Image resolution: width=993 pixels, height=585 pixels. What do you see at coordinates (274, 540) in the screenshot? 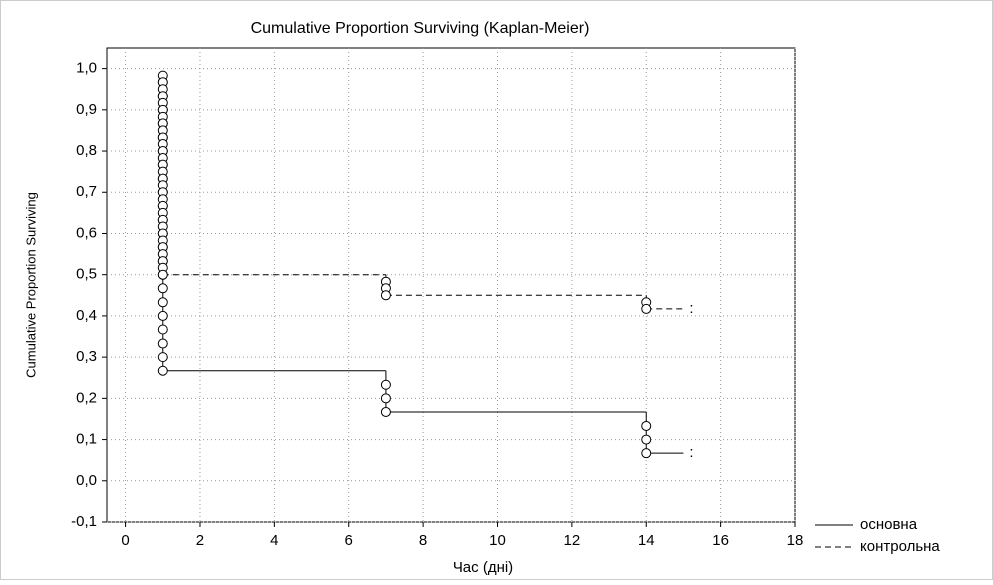
I see `x-tick-label: 4` at bounding box center [274, 540].